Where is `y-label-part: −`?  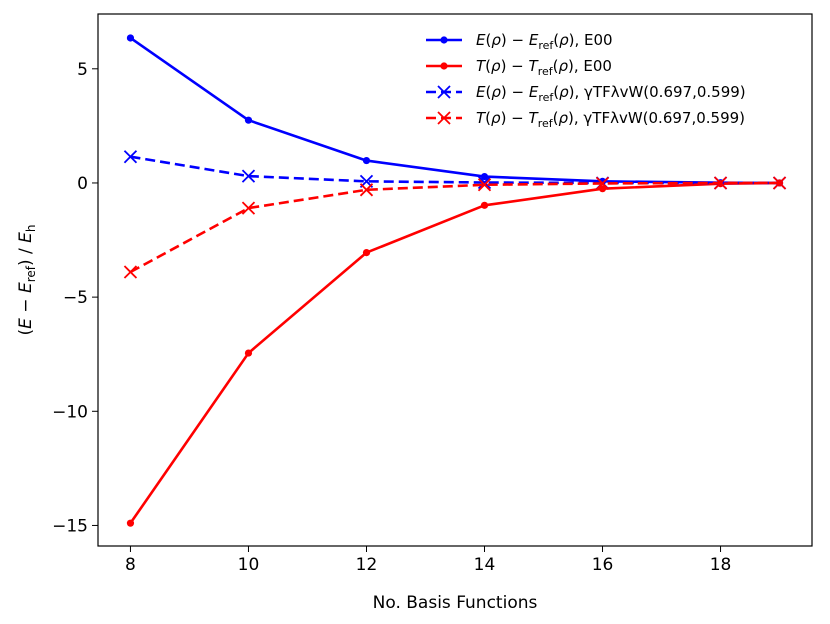 y-label-part: − is located at coordinates (26, 305).